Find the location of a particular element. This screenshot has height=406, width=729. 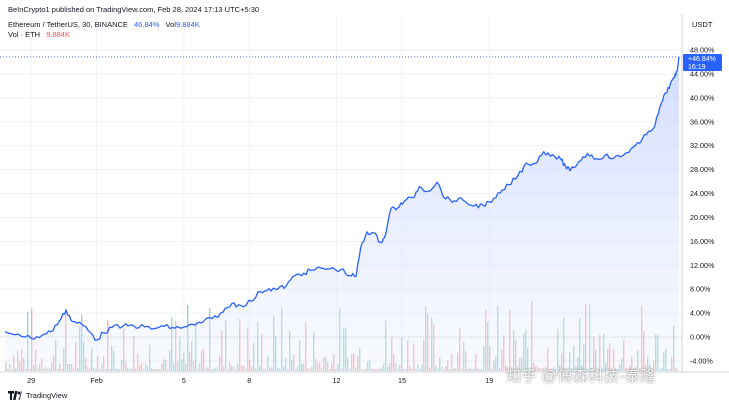

volume-series-label: Vol · ETH is located at coordinates (24, 34).